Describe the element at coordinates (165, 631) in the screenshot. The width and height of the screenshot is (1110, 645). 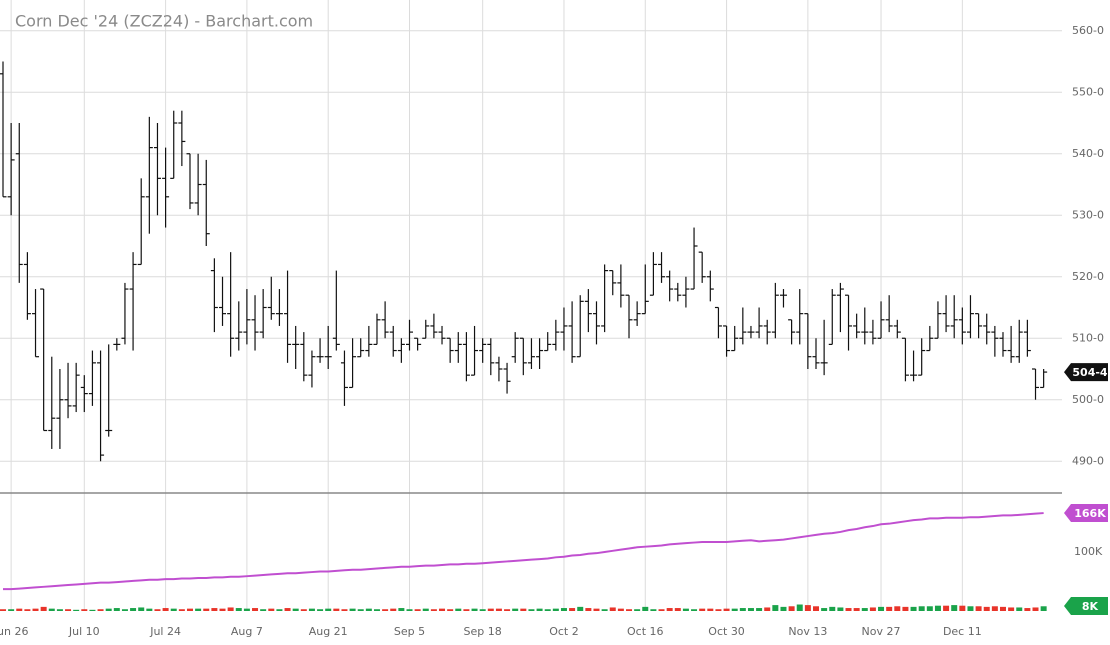
I see `x-tick-label: Jul 24` at that location.